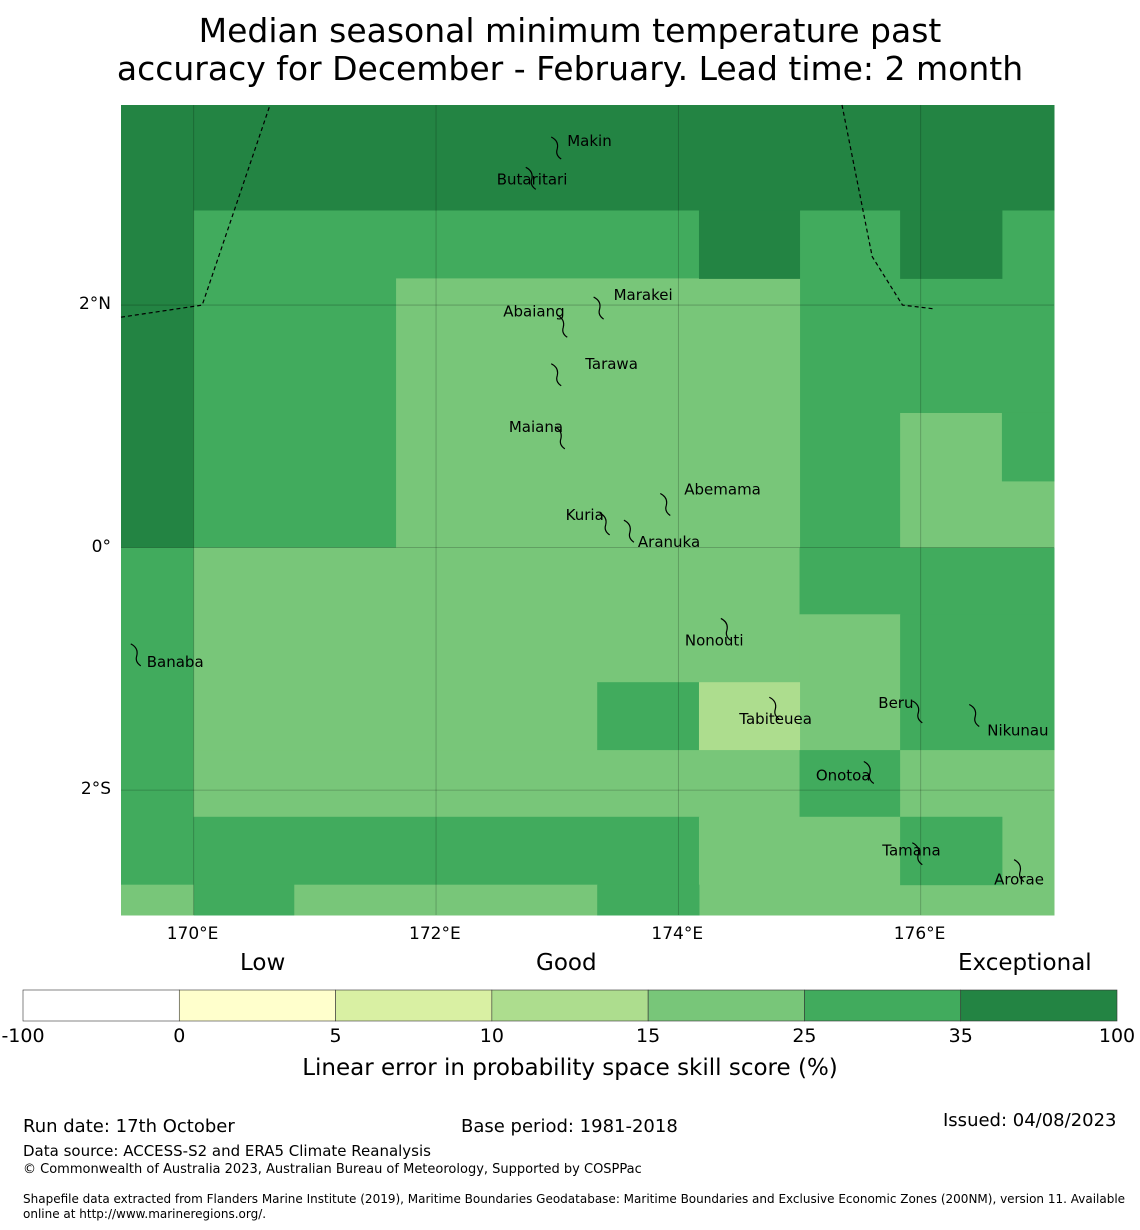 The width and height of the screenshot is (1140, 1230). What do you see at coordinates (570, 30) in the screenshot?
I see `chart-title-line-1: Median seasonal minimum temperature past` at bounding box center [570, 30].